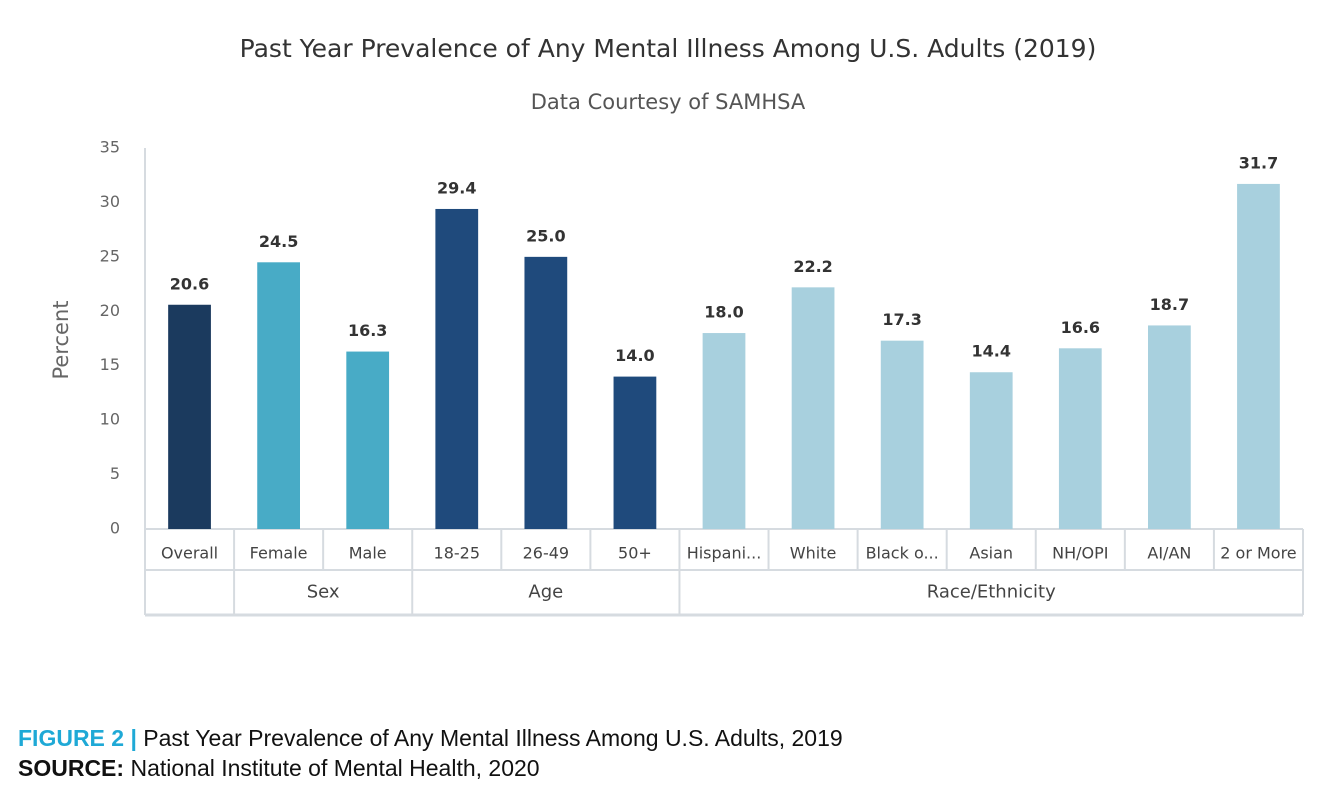  I want to click on x-tick-label: Male, so click(368, 553).